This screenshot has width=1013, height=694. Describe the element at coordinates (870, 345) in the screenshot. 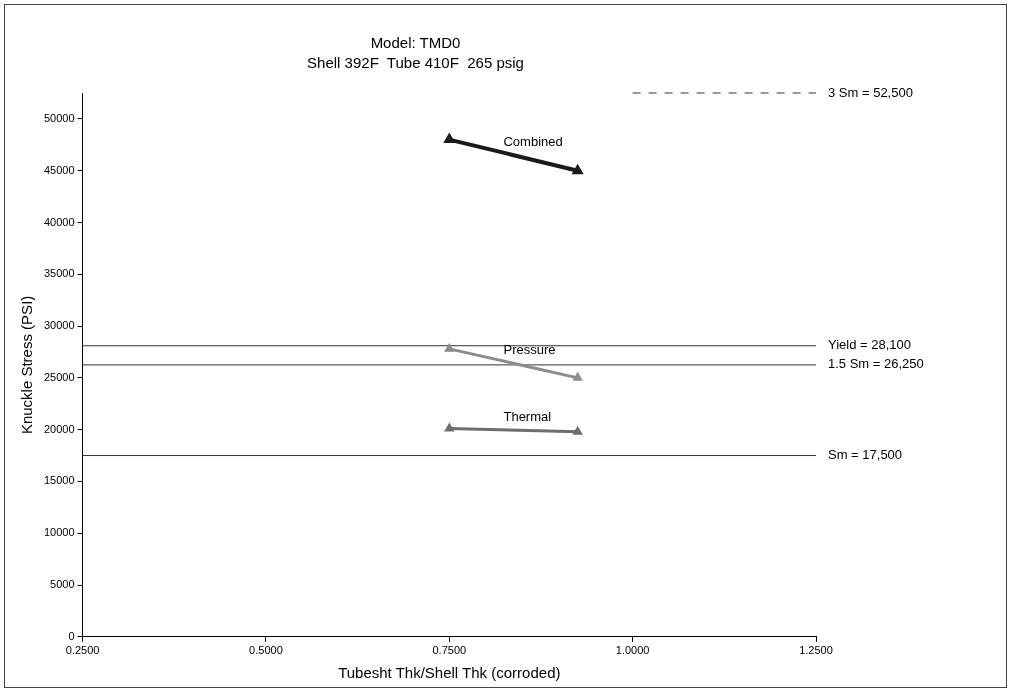

I see `ref-line-label: Yield = 28,100` at that location.